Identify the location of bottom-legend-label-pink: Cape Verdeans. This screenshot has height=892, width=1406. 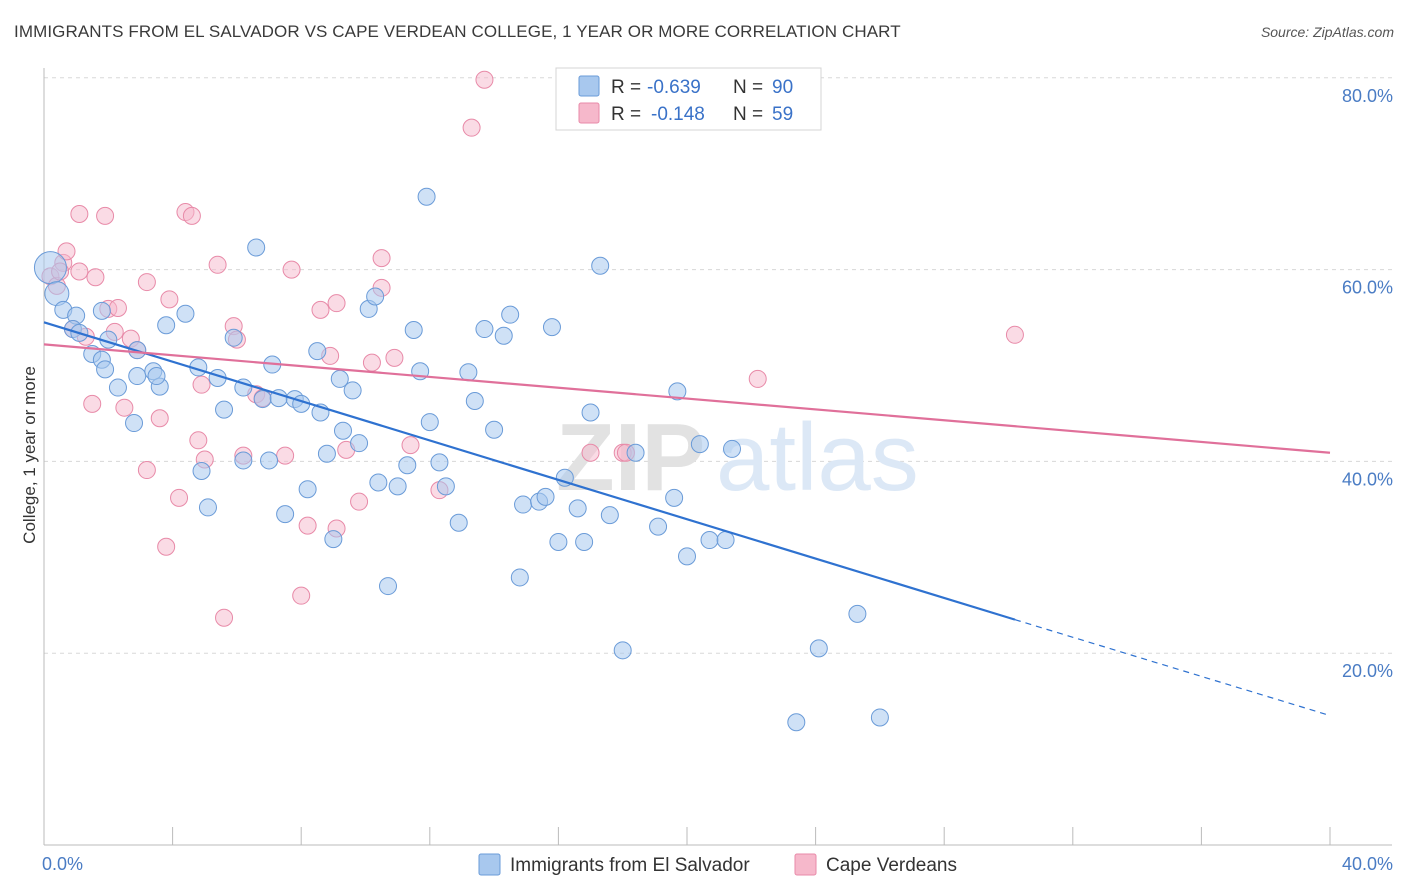
(891, 865).